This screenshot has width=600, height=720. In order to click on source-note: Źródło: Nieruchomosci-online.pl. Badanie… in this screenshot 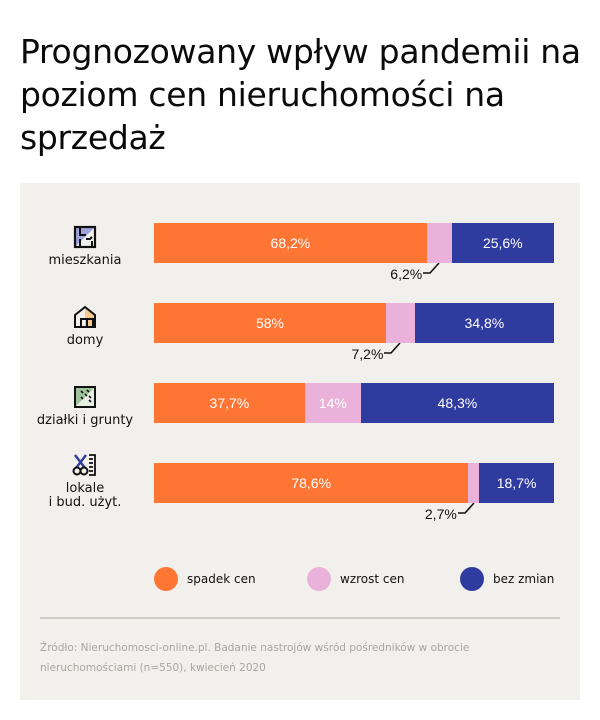, I will do `click(255, 658)`.